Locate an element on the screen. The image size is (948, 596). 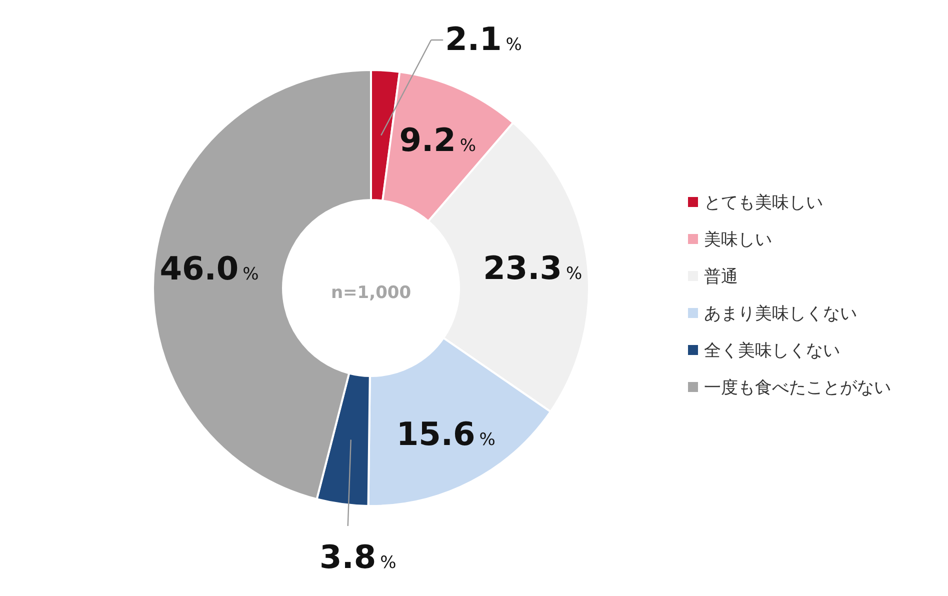
data-label: 9.2% is located at coordinates (437, 140).